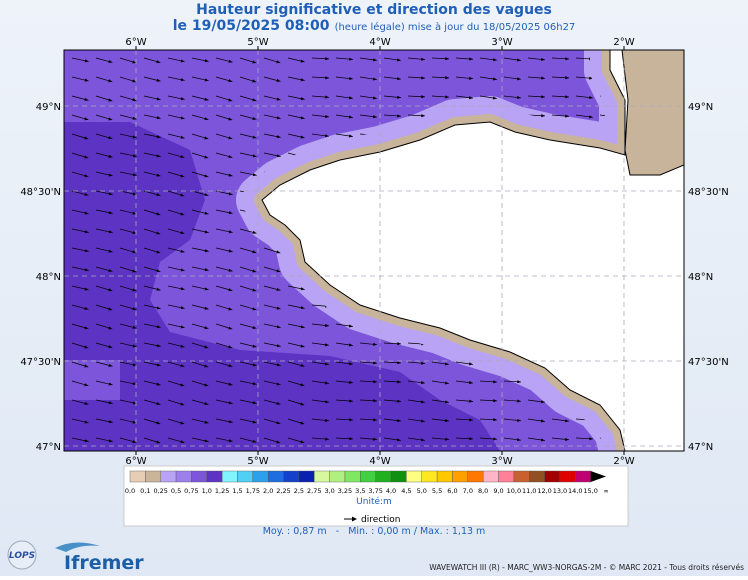  I want to click on legend-label: 2,0, so click(268, 491).